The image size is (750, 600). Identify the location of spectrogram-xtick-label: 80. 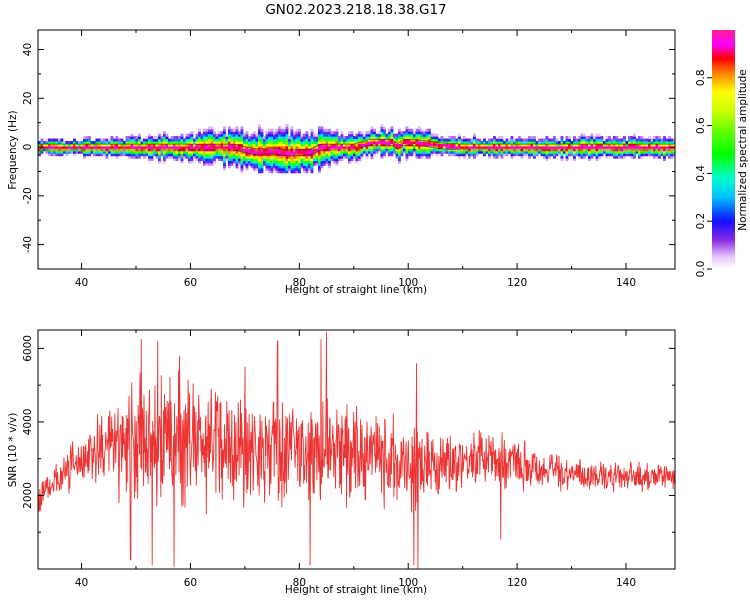
(299, 283).